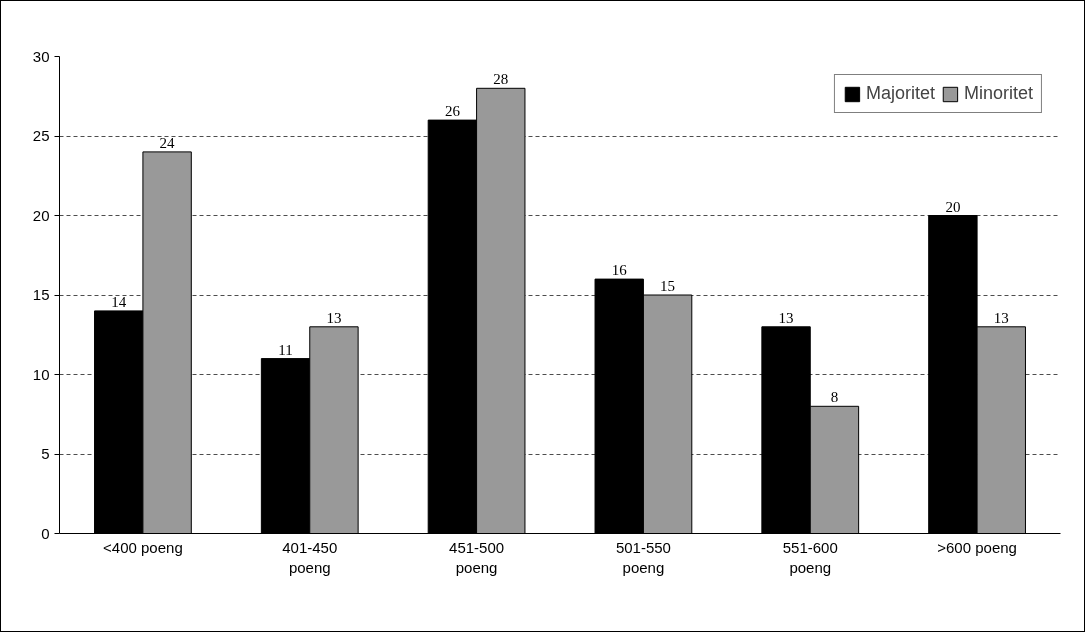 The height and width of the screenshot is (638, 1091). Describe the element at coordinates (977, 547) in the screenshot. I see `x-tick-label: >600 poeng` at that location.